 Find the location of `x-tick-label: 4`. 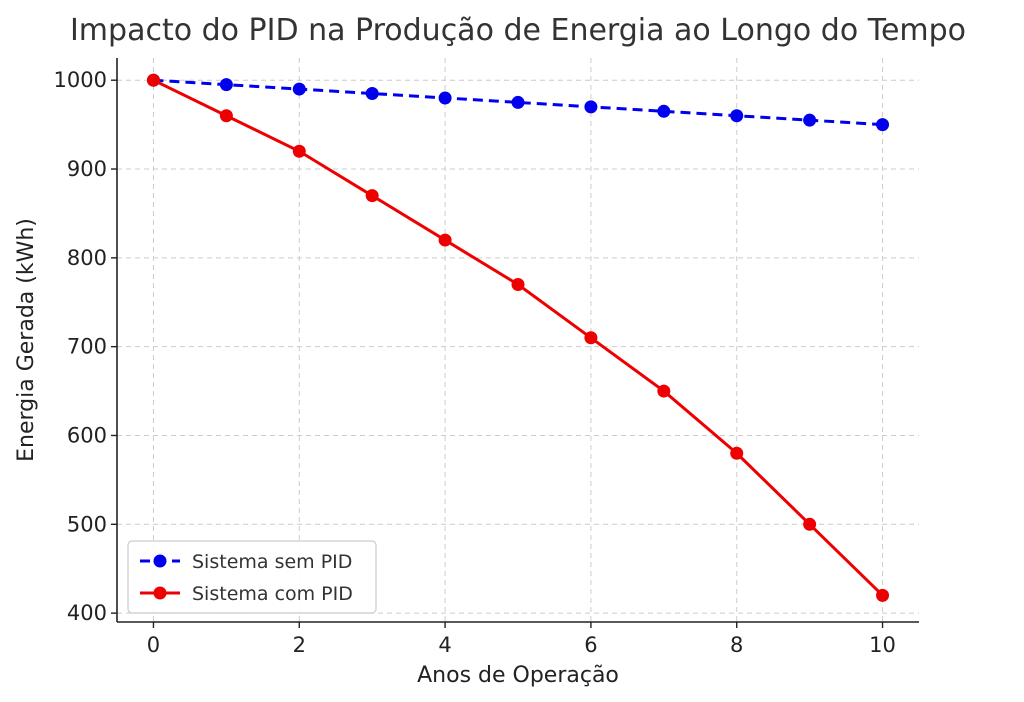

x-tick-label: 4 is located at coordinates (444, 645).